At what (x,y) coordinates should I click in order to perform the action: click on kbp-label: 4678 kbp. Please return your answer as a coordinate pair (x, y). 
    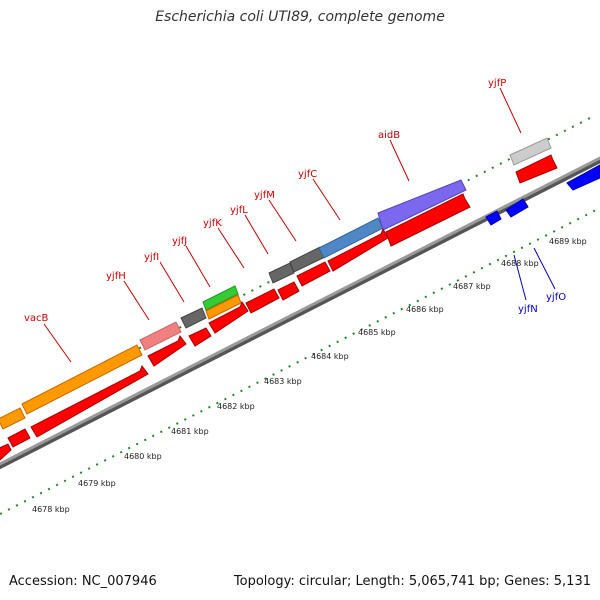
    Looking at the image, I should click on (51, 509).